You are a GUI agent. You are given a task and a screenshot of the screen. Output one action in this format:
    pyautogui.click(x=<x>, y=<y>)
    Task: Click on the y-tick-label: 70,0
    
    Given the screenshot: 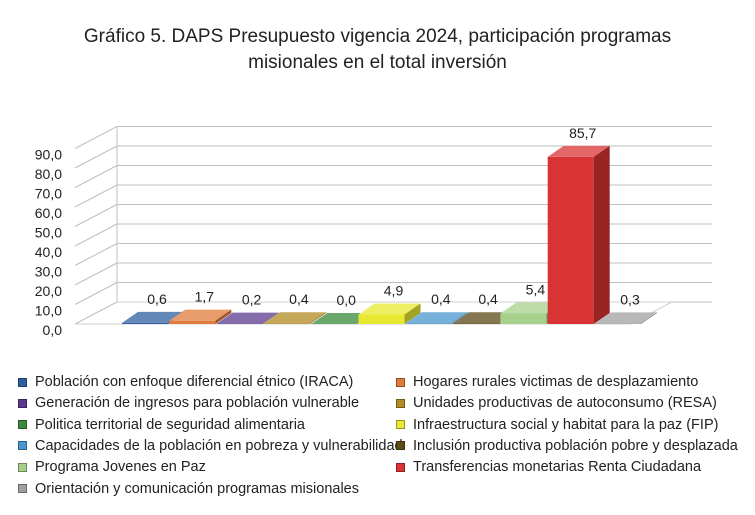 What is the action you would take?
    pyautogui.click(x=48, y=194)
    